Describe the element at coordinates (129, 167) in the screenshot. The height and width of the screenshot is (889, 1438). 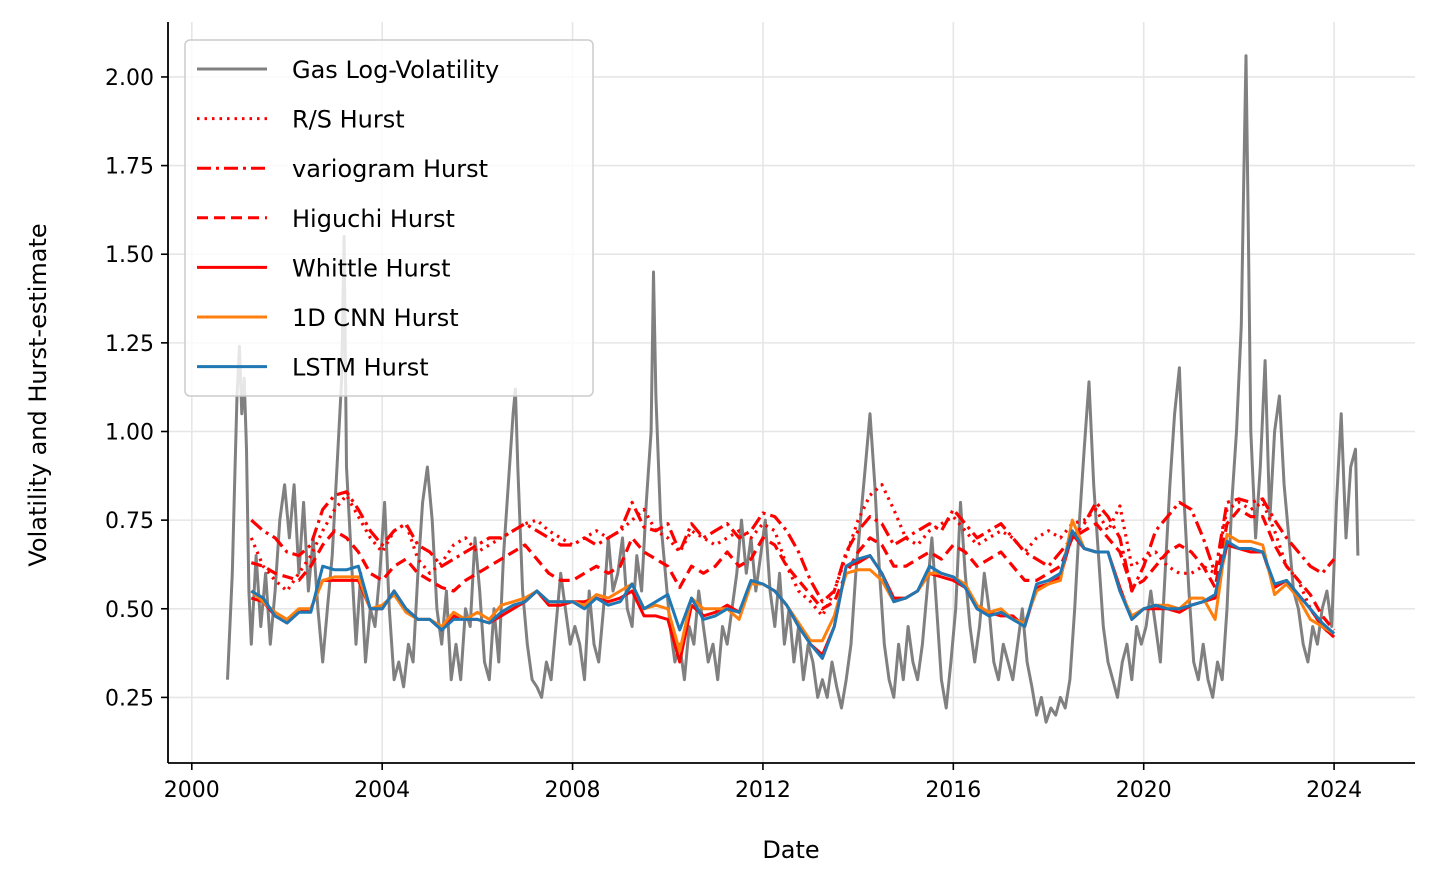
I see `y-tick-label: 1.75` at that location.